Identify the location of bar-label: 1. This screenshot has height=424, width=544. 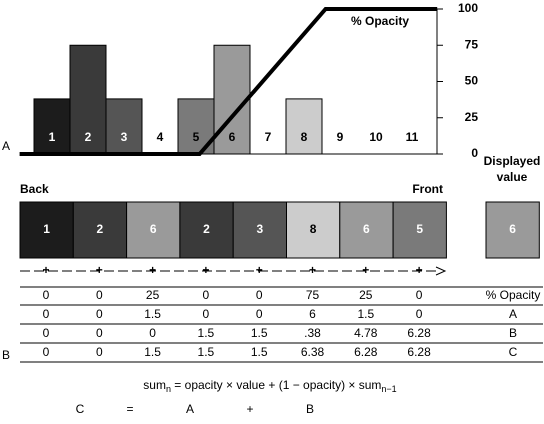
(52, 137).